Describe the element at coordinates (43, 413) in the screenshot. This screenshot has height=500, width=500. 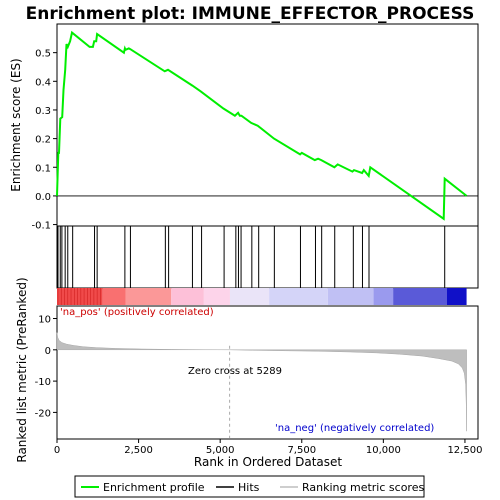
I see `metric-y-tick-label: -20` at that location.